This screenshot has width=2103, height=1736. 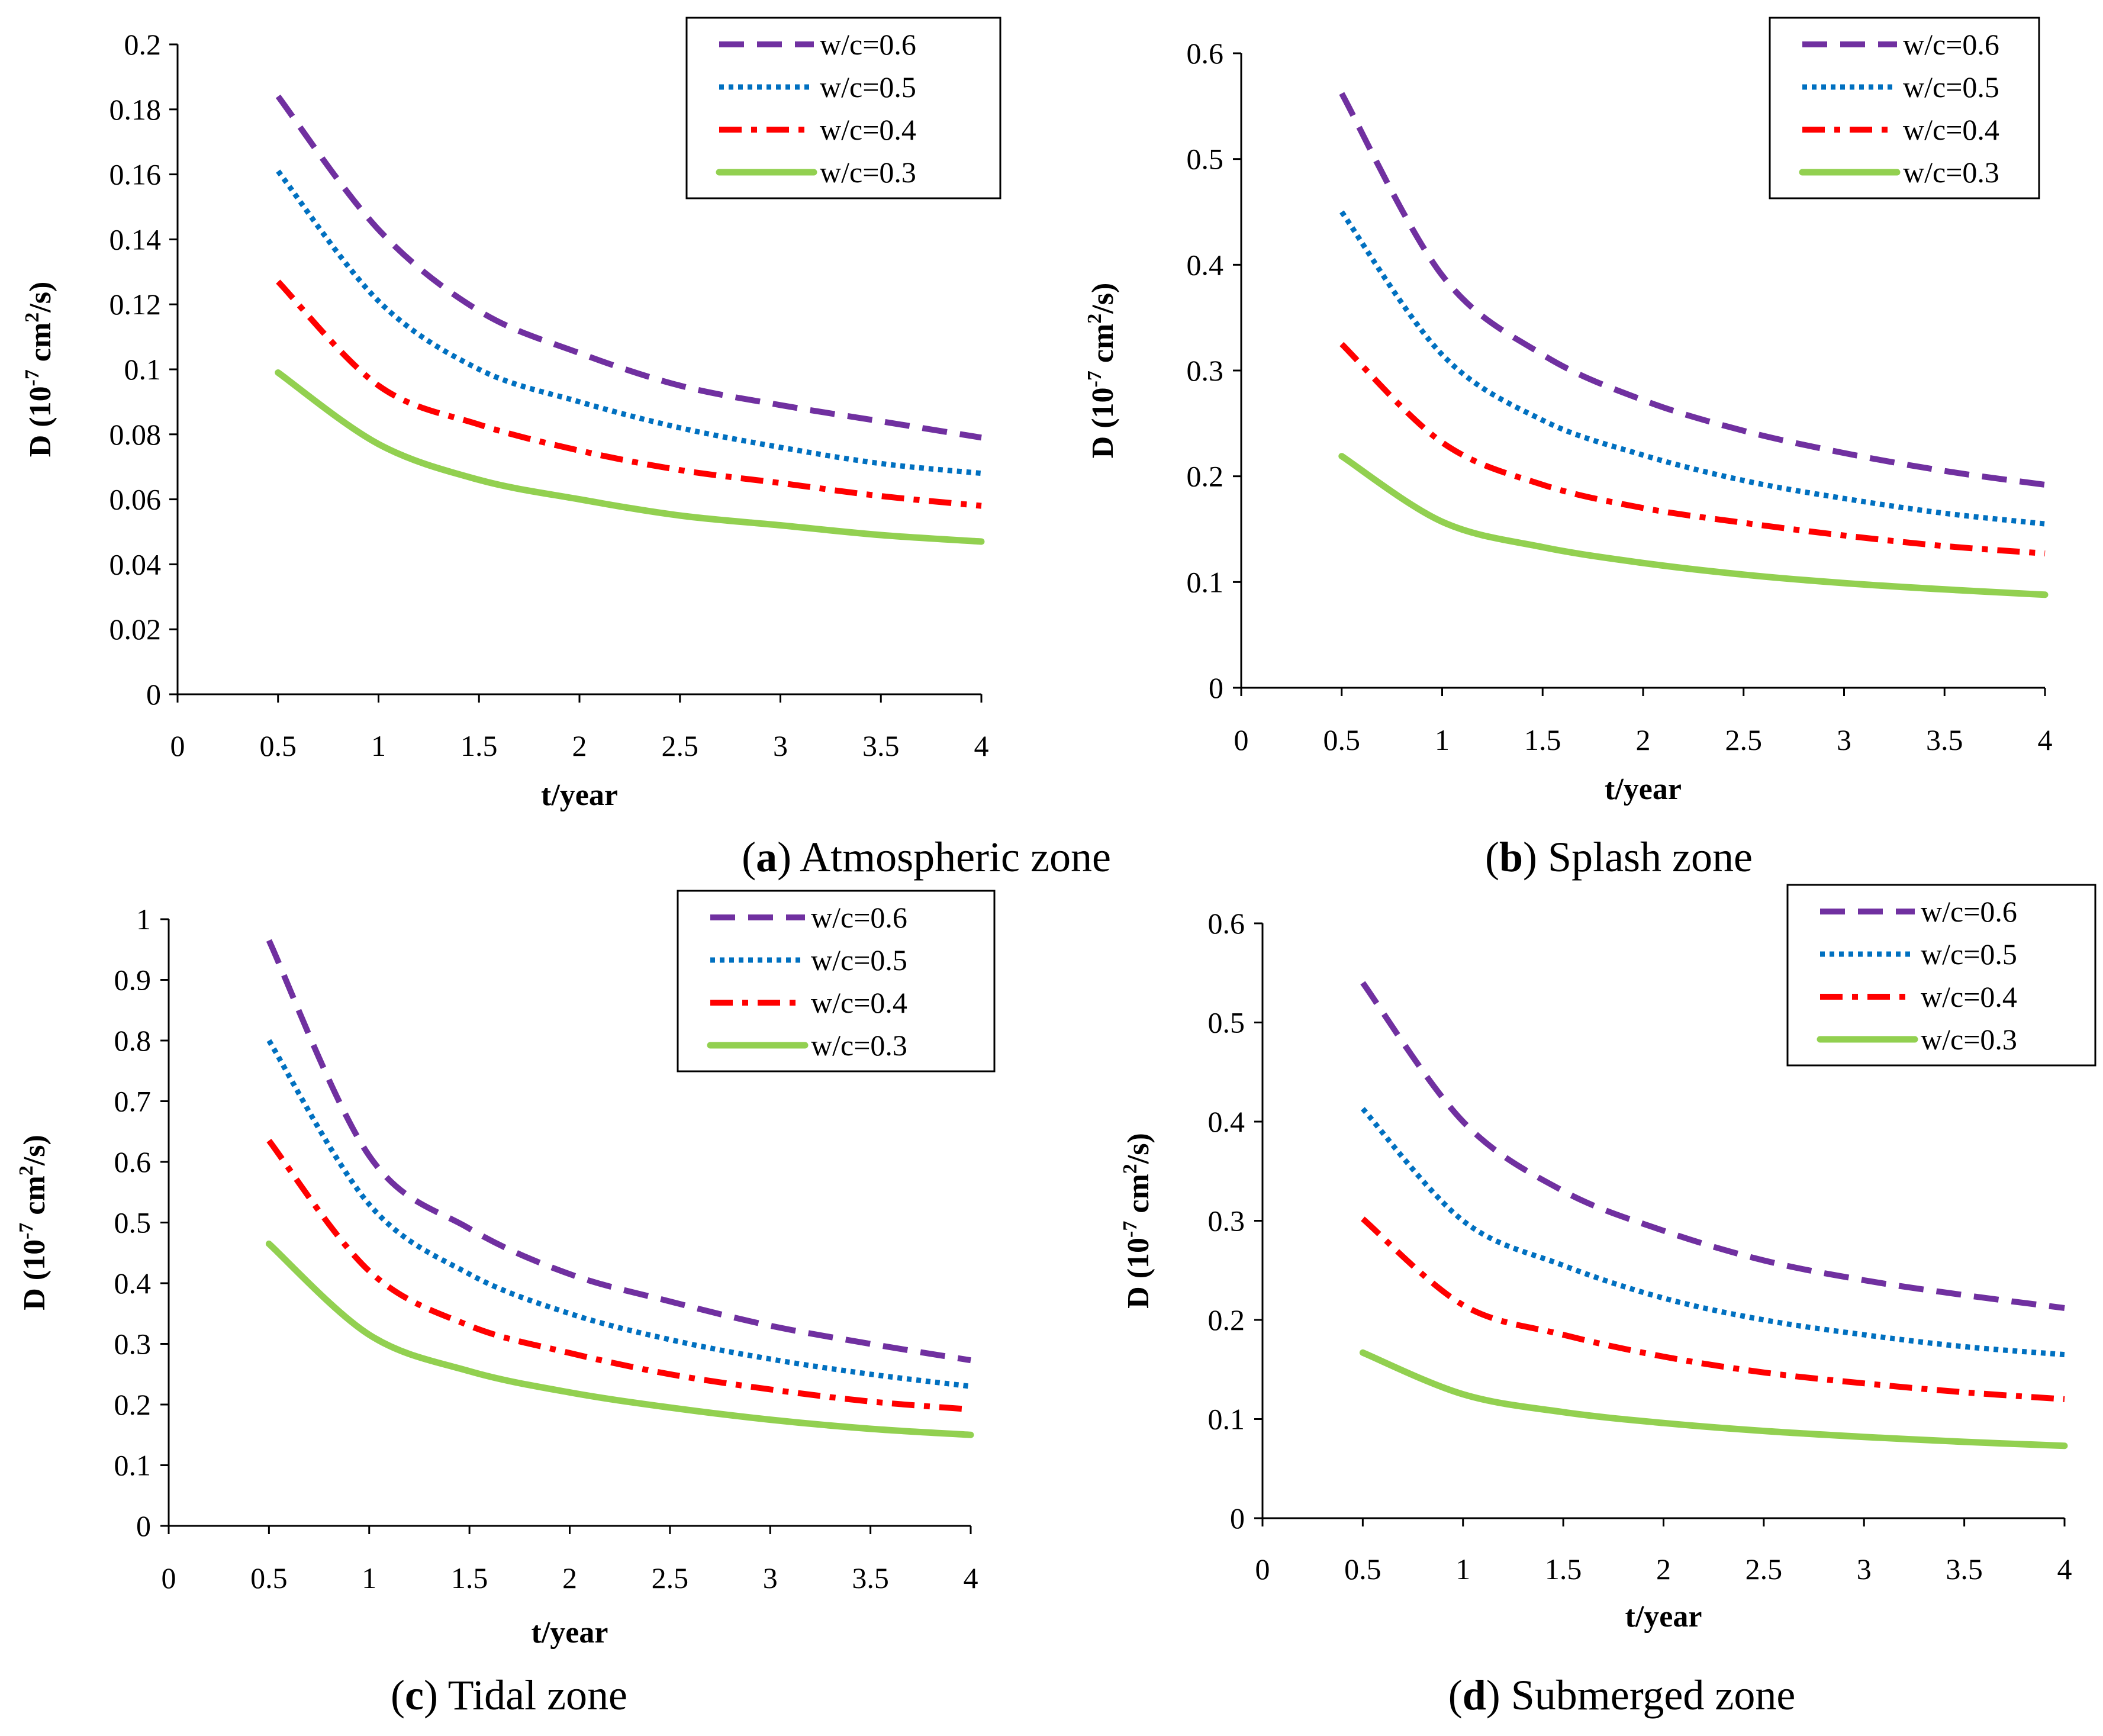 I want to click on caption-letter: b, so click(x=1511, y=857).